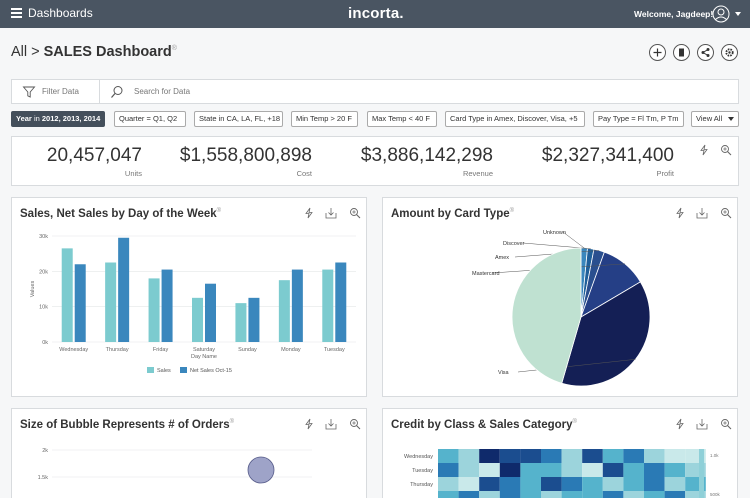  I want to click on heatmap-row-label: Thursday, so click(421, 485).